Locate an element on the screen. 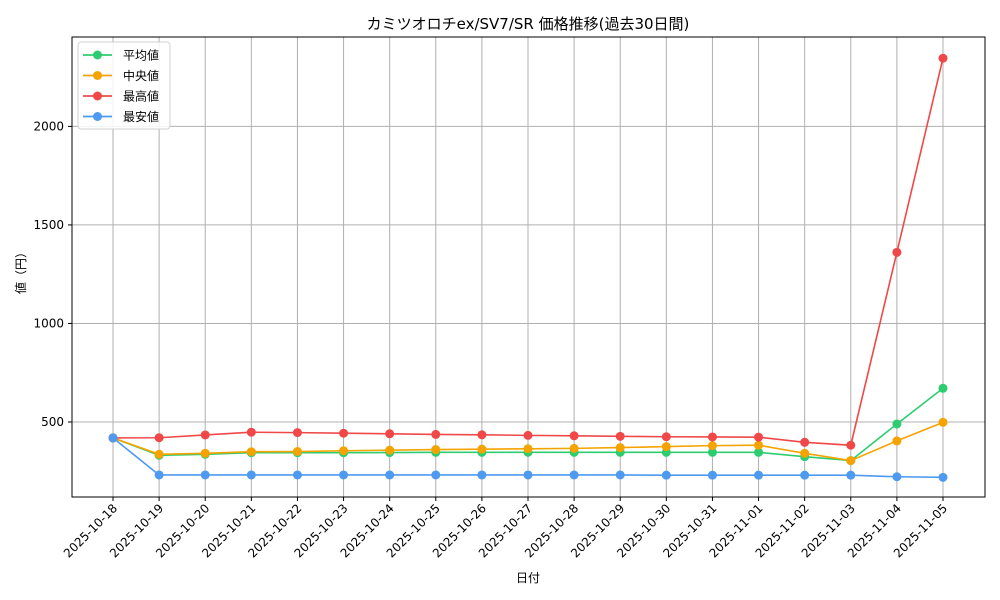 The image size is (1000, 600). y-tick-label: 1000 is located at coordinates (48, 323).